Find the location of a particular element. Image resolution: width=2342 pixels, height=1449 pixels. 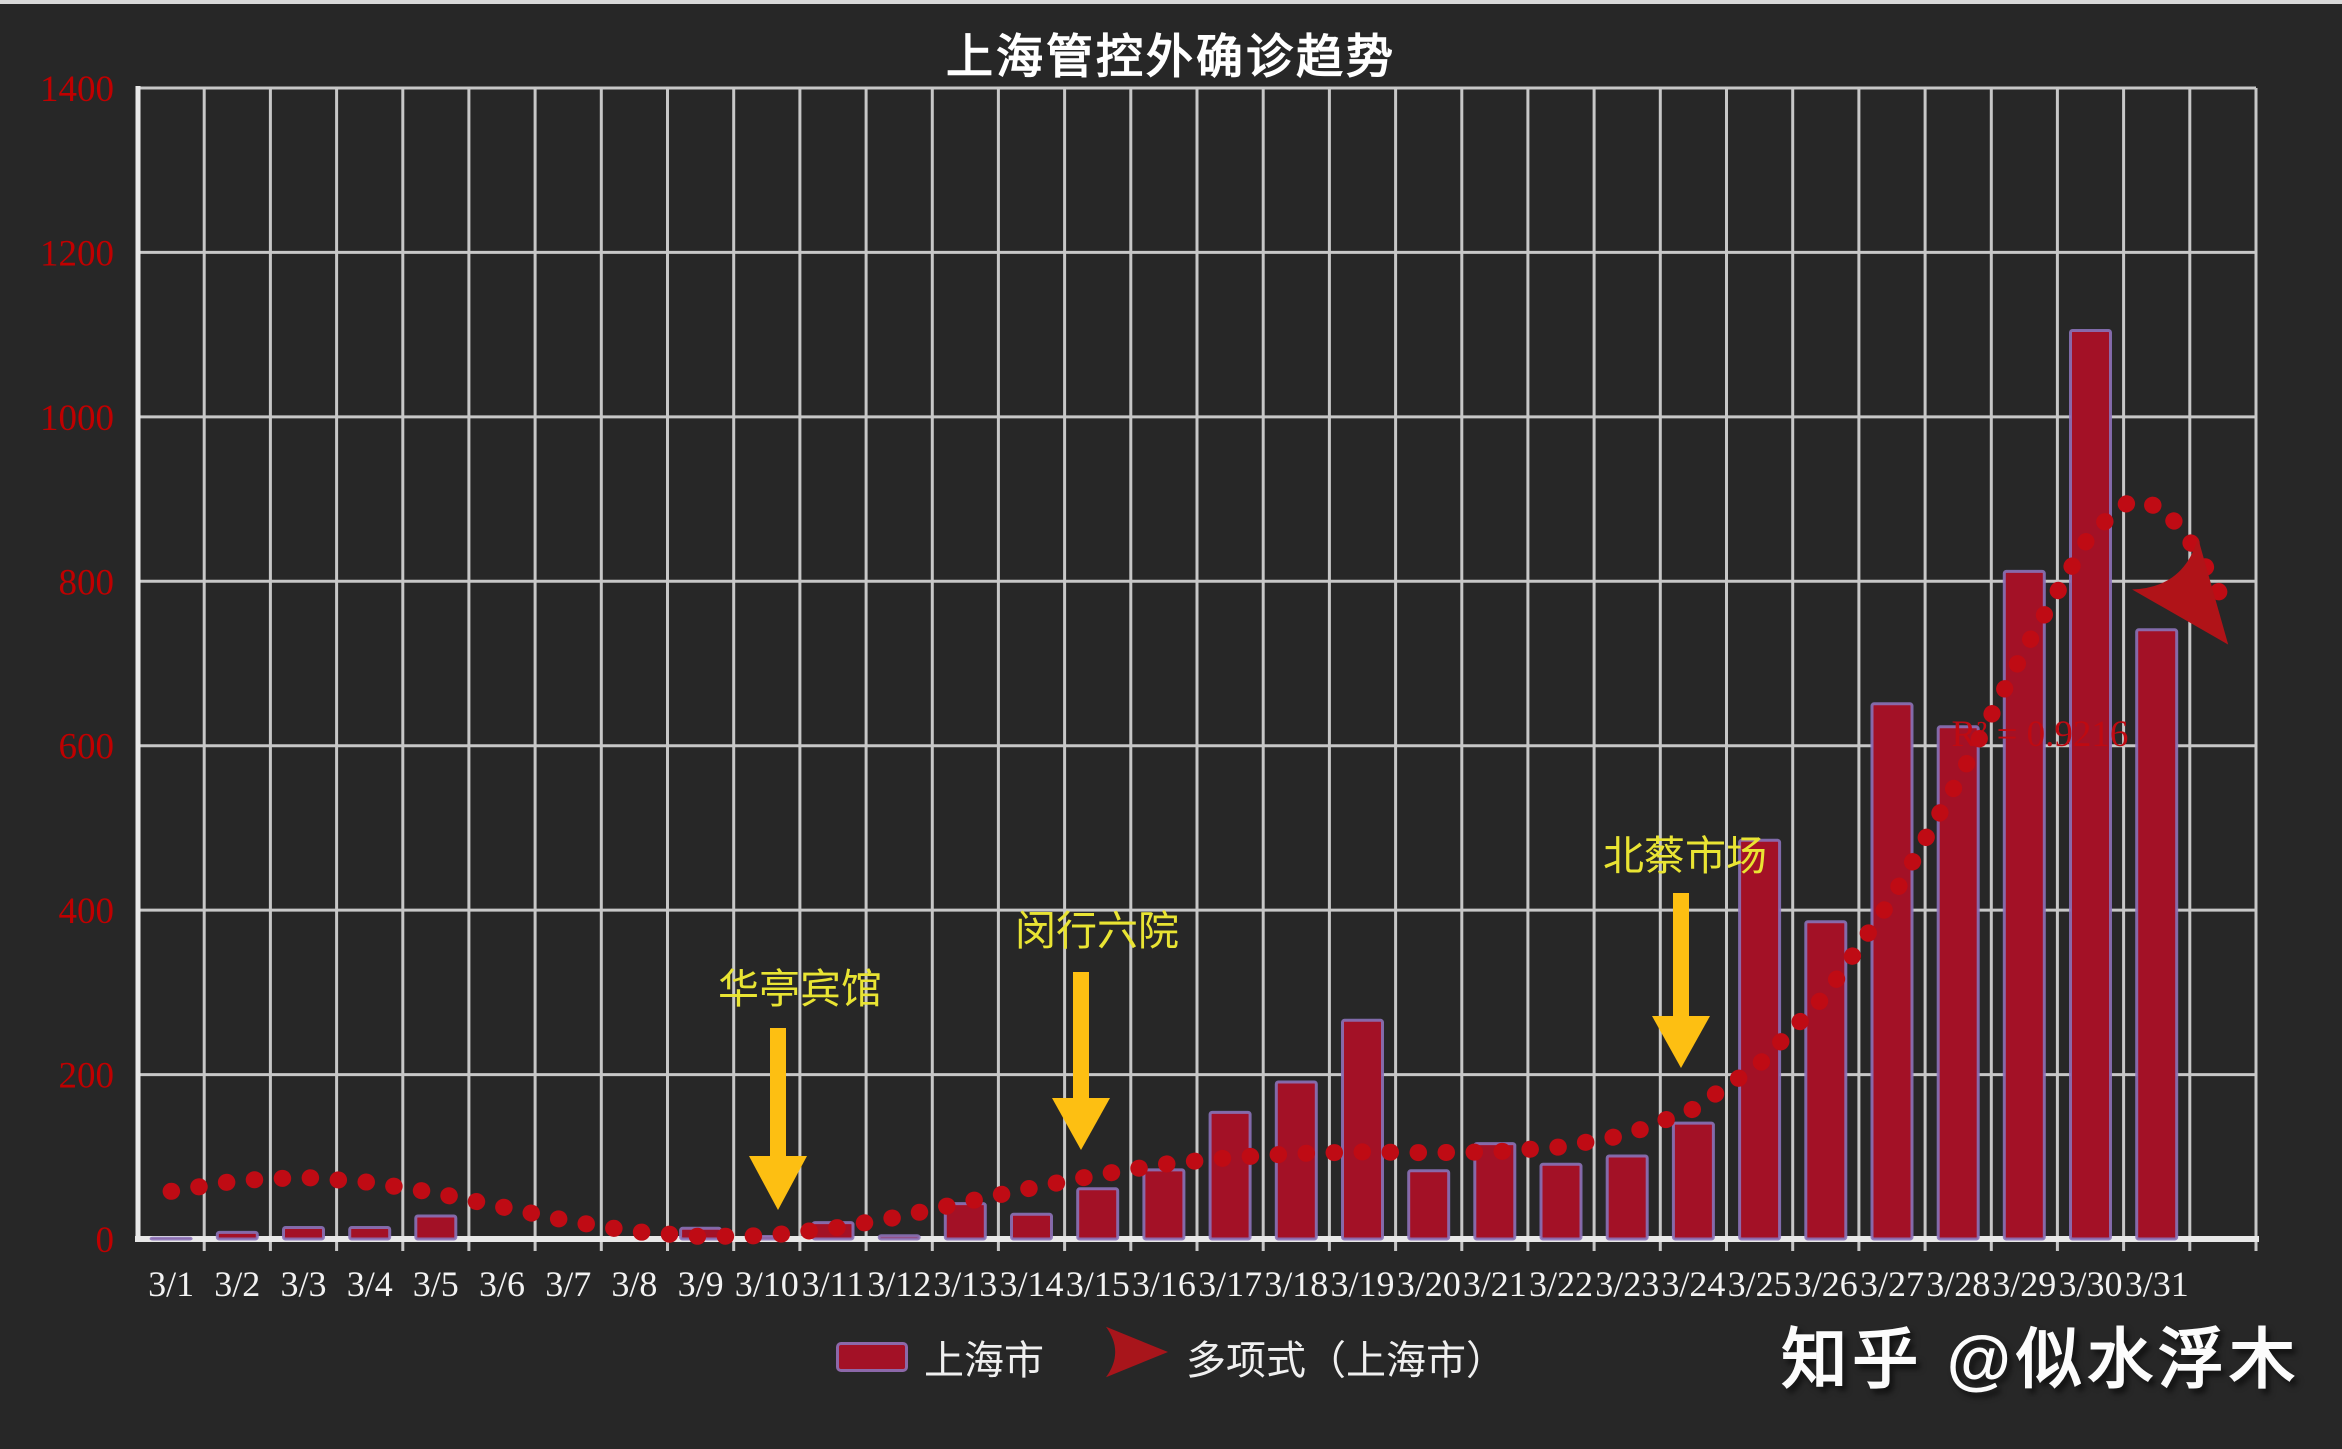

bar-3/14 is located at coordinates (1031, 1226).